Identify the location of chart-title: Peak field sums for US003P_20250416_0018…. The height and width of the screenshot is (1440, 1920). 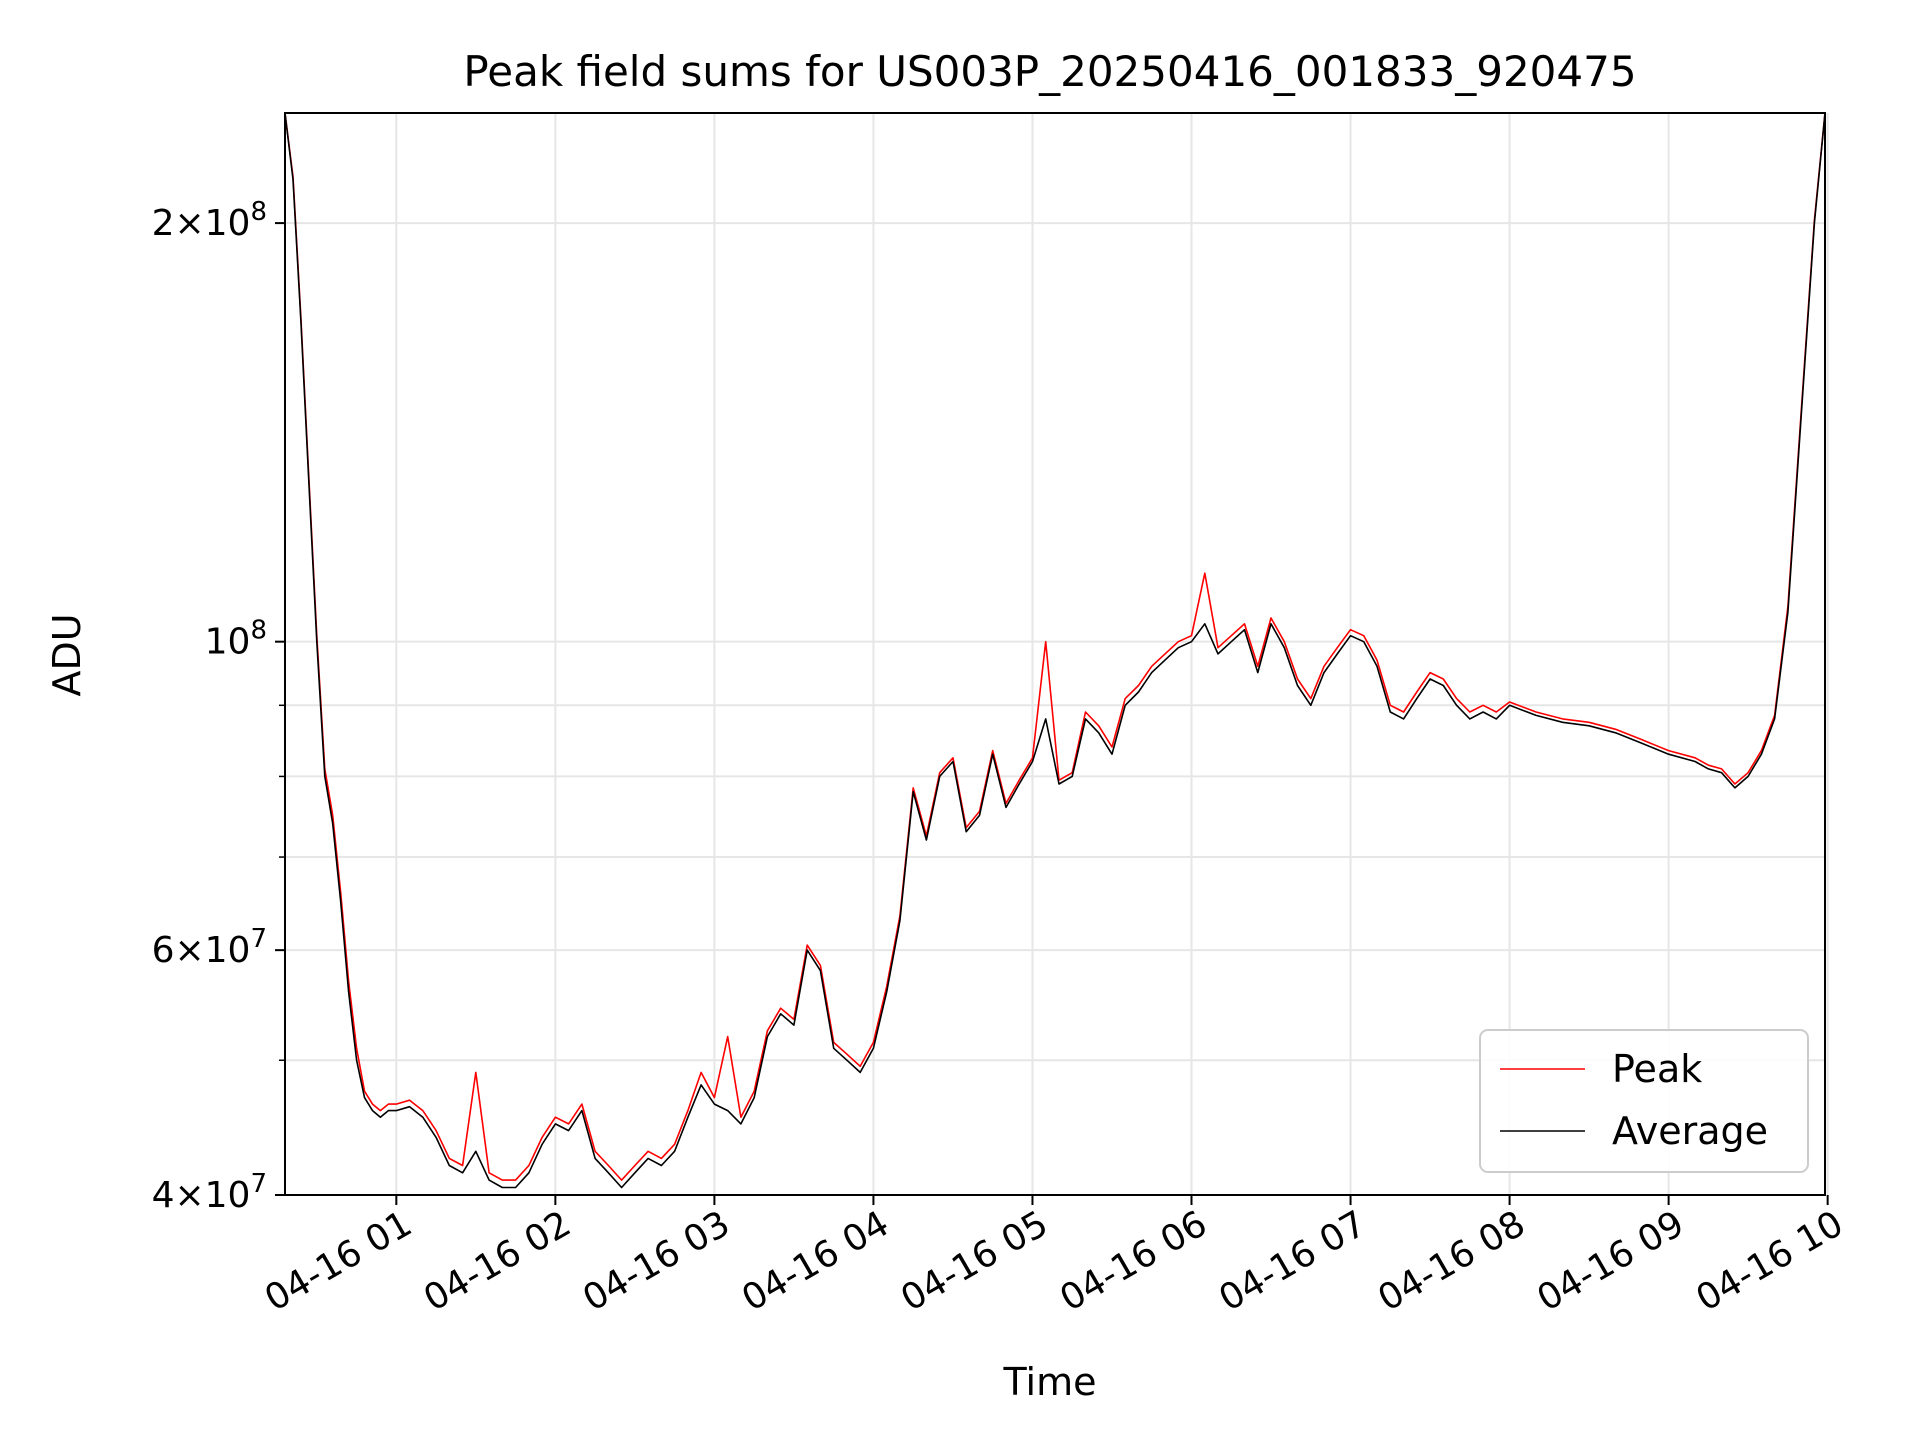
(1049, 71).